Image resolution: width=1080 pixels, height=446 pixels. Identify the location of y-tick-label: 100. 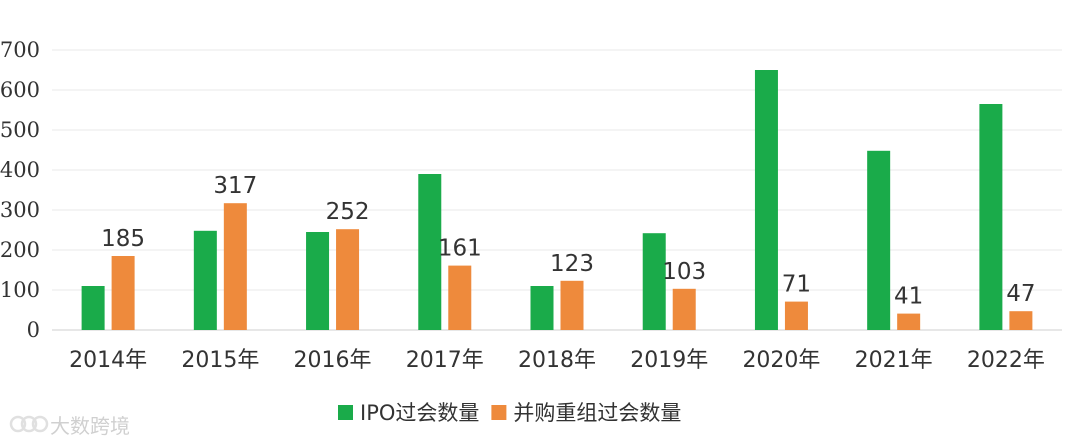
(20, 290).